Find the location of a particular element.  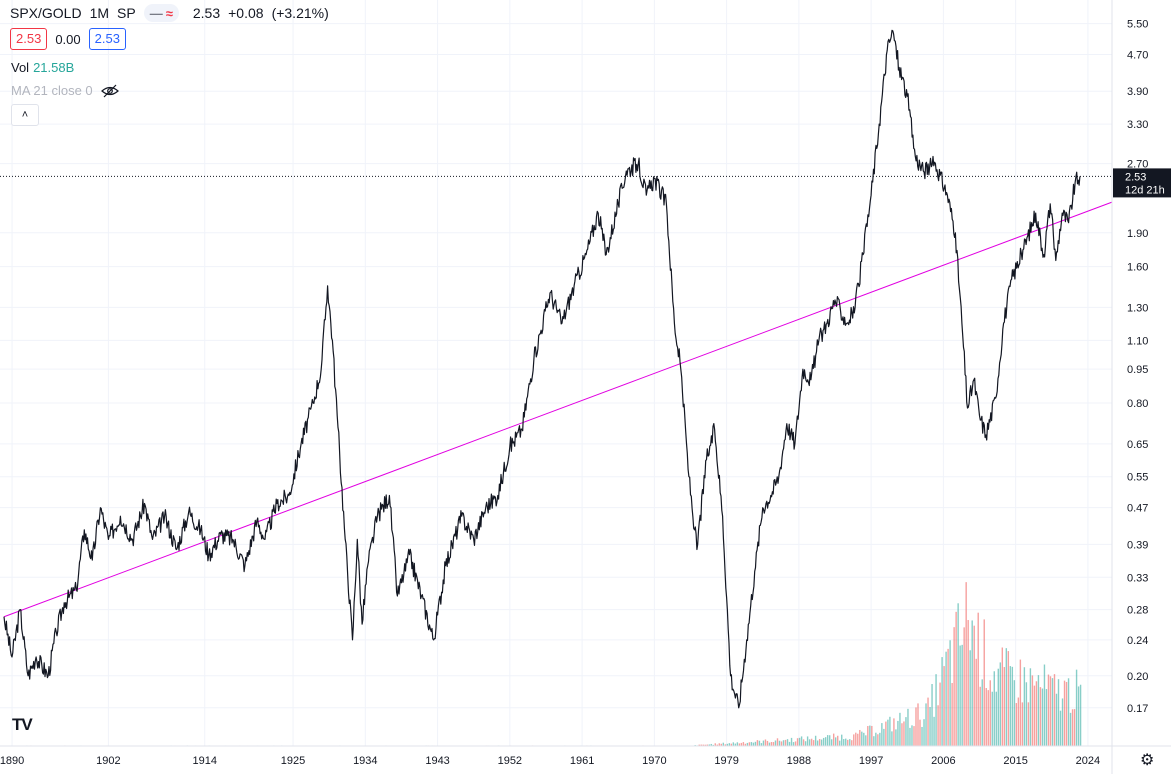

y-tick-label: 1.60 is located at coordinates (1137, 268).